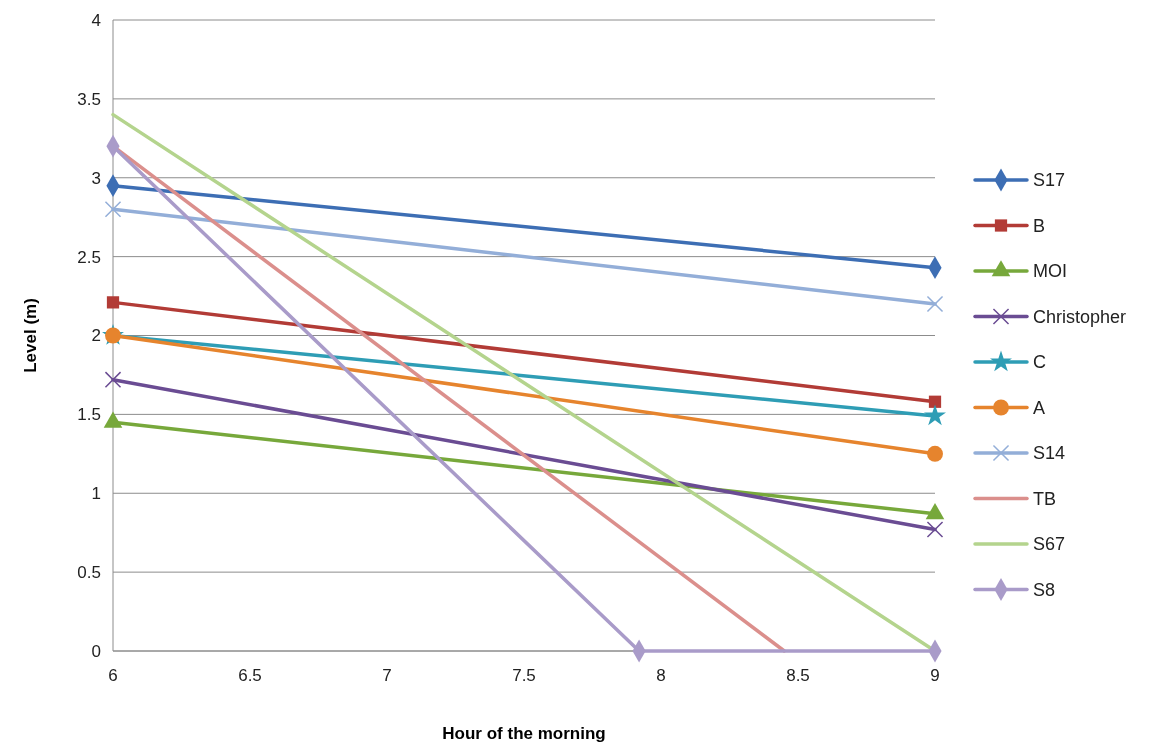 This screenshot has height=755, width=1172. What do you see at coordinates (1044, 589) in the screenshot?
I see `legend-label: S8` at bounding box center [1044, 589].